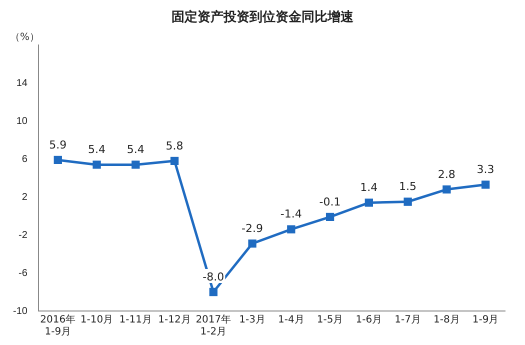  What do you see at coordinates (447, 320) in the screenshot?
I see `x-tick-label: 1-8月` at bounding box center [447, 320].